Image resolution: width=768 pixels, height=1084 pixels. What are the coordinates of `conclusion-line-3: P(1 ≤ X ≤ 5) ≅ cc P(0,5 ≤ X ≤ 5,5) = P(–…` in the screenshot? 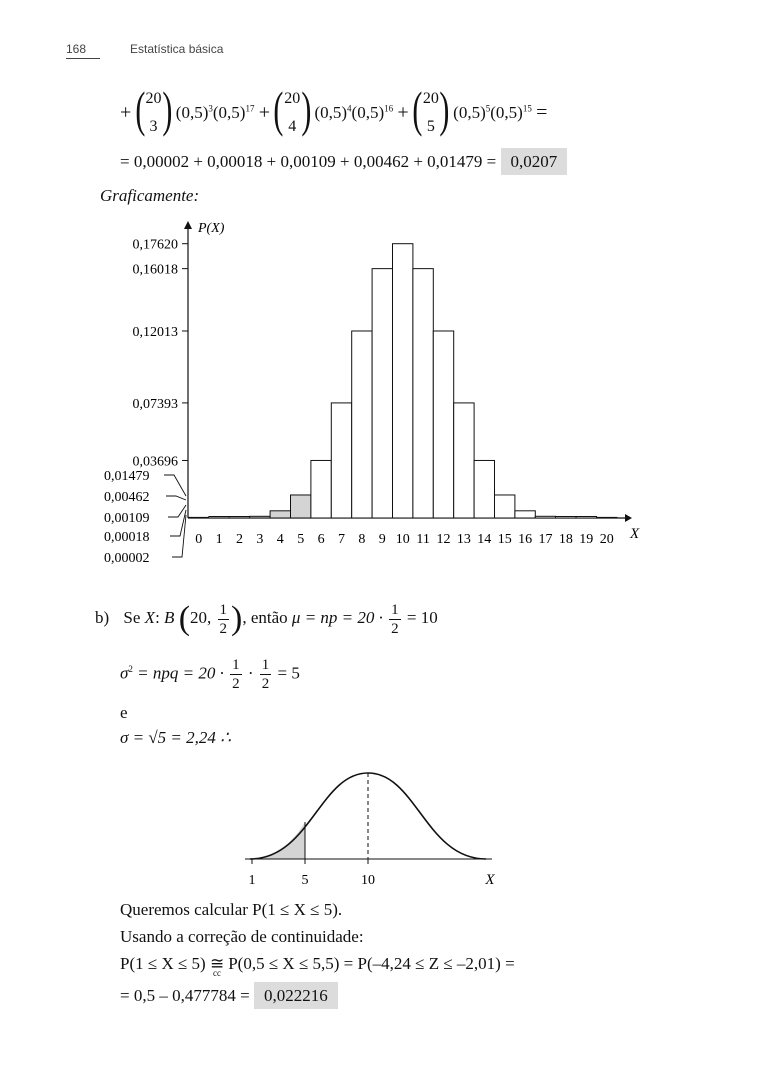 It's located at (317, 966).